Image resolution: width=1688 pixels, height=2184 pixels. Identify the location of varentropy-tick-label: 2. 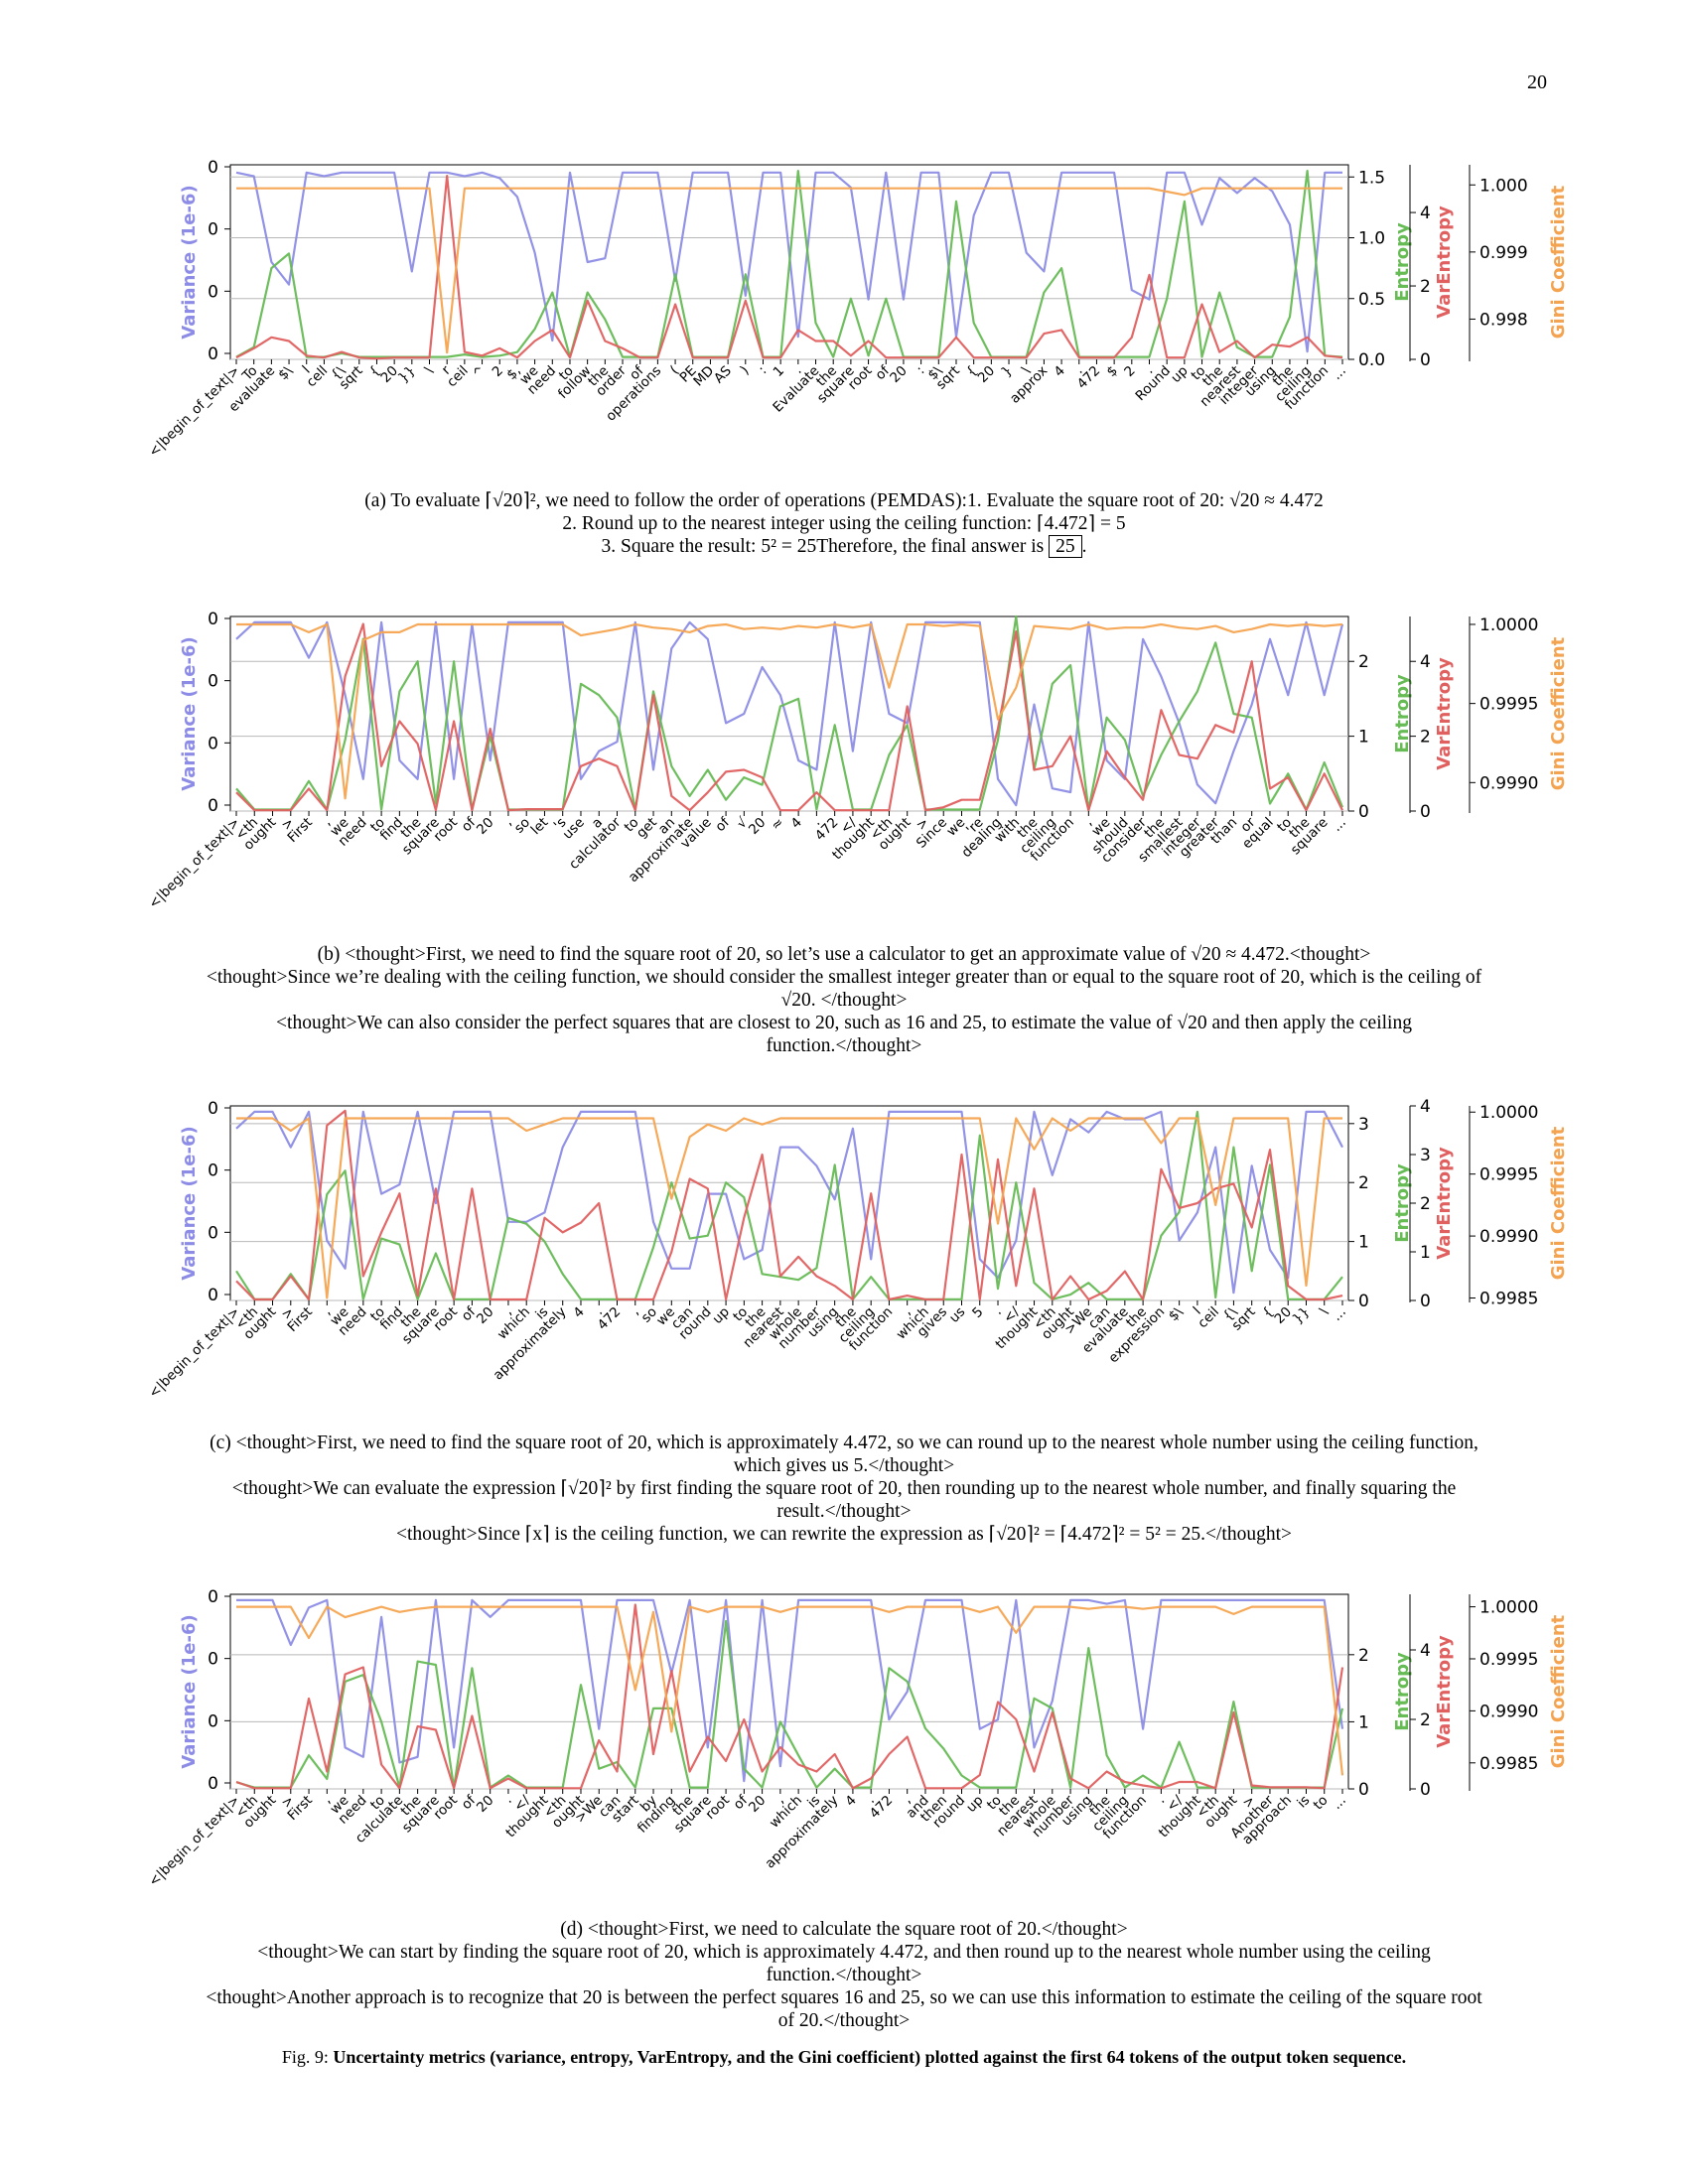
(1425, 287).